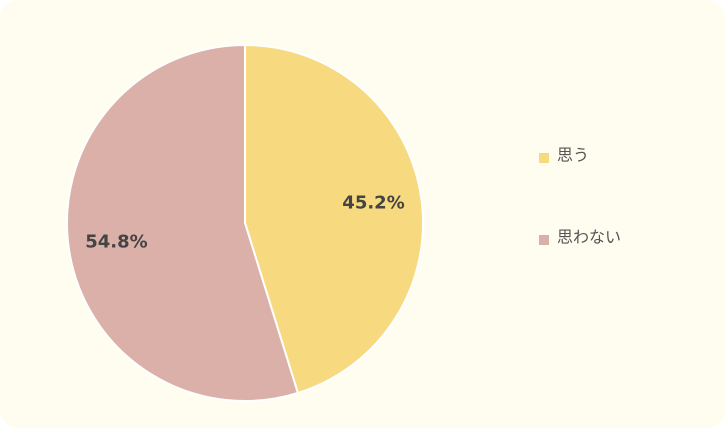  What do you see at coordinates (573, 155) in the screenshot?
I see `legend-label: 思う` at bounding box center [573, 155].